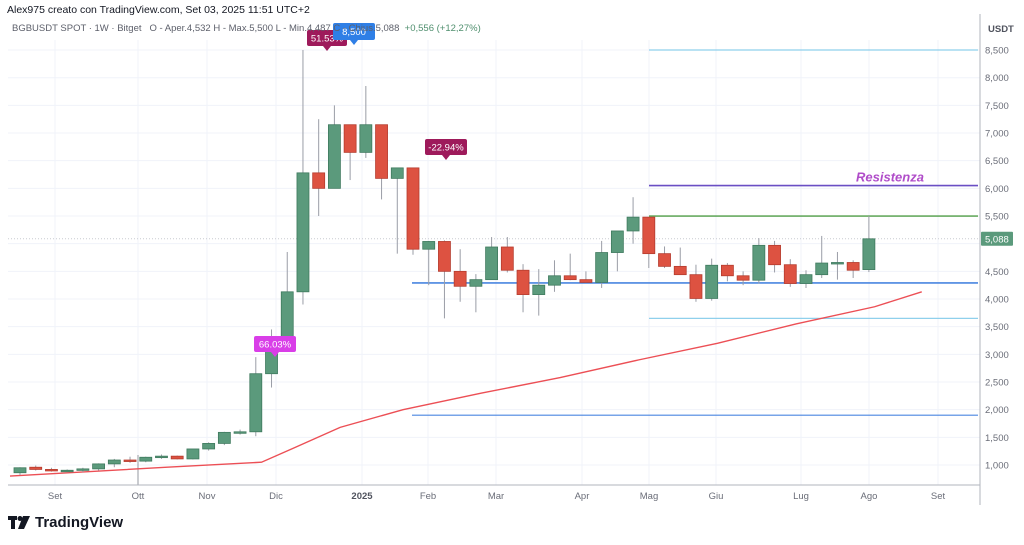  Describe the element at coordinates (997, 78) in the screenshot. I see `price-axis-tick: 8,000` at that location.